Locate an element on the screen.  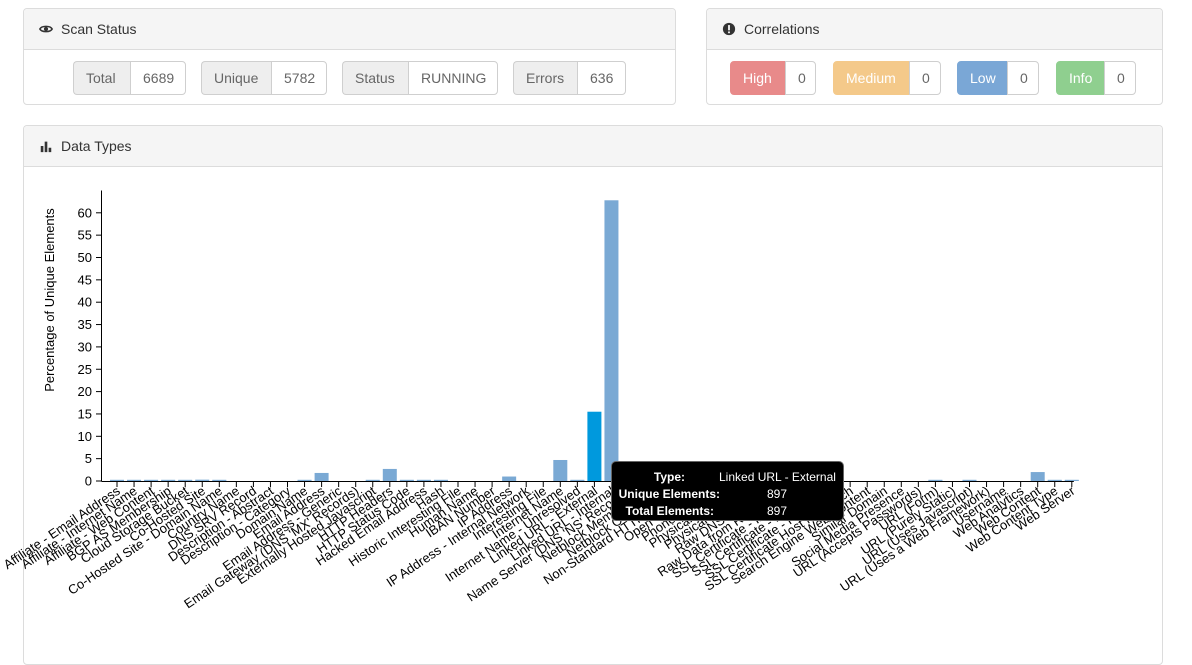
y-tick-label: 15 is located at coordinates (85, 413).